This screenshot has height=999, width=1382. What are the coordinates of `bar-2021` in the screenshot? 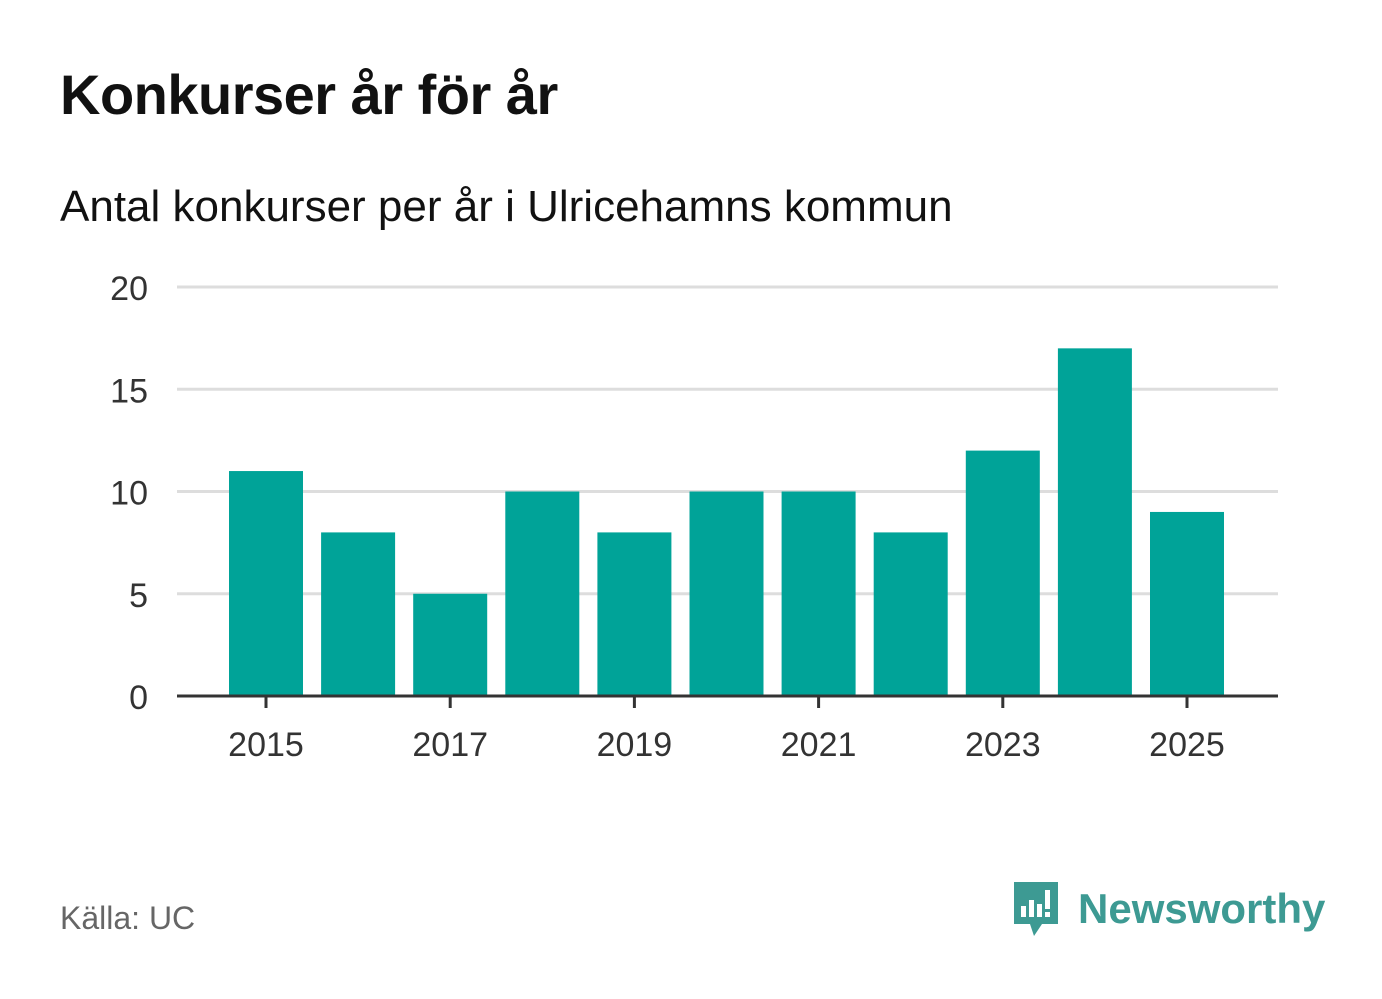 It's located at (818, 593).